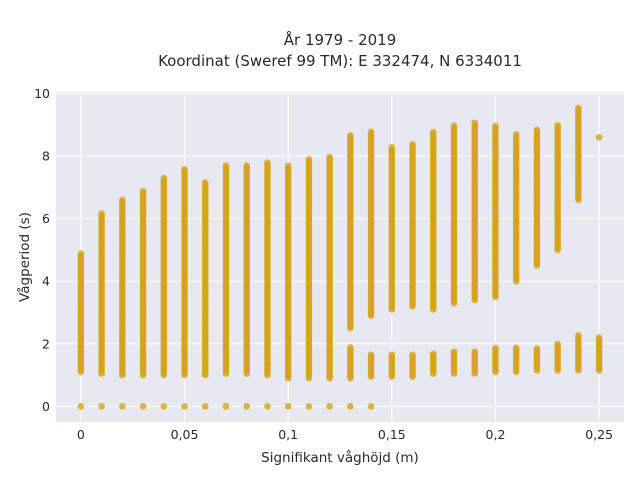  I want to click on y-tick-label: 8, so click(46, 156).